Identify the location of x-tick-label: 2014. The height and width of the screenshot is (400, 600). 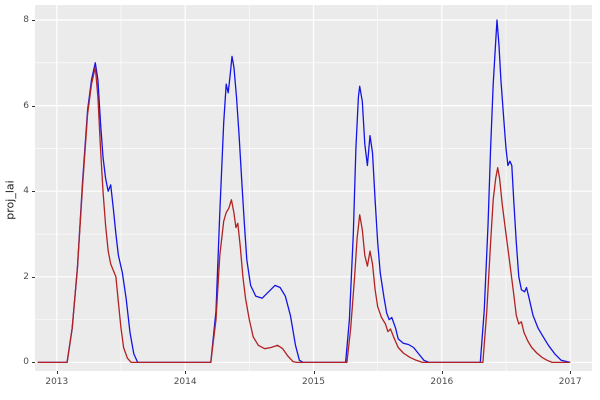
(185, 382).